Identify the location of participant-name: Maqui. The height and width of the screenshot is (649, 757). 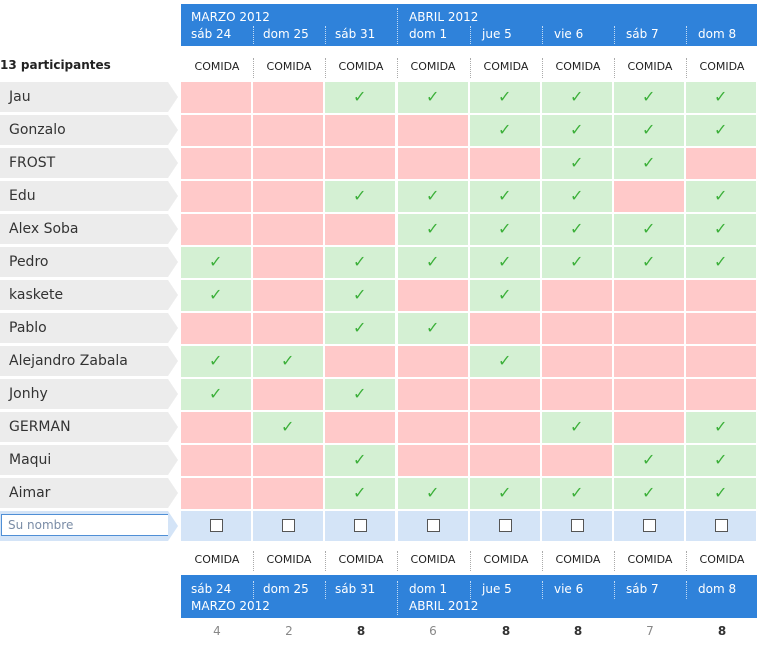
(89, 460).